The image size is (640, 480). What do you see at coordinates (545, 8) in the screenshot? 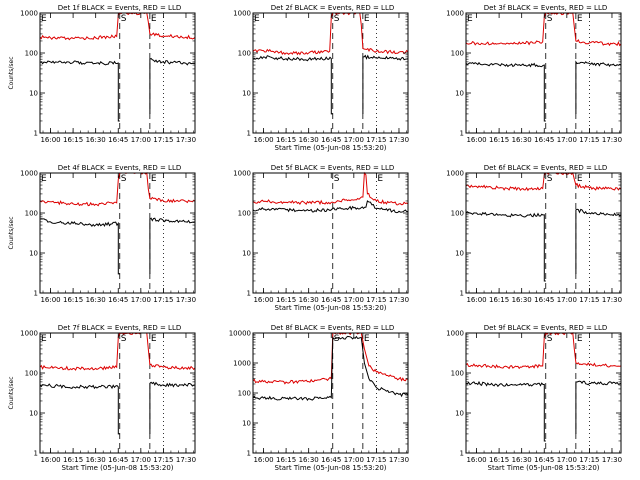
I see `chart-title: Det 3f BLACK = Events, RED = LLD` at bounding box center [545, 8].